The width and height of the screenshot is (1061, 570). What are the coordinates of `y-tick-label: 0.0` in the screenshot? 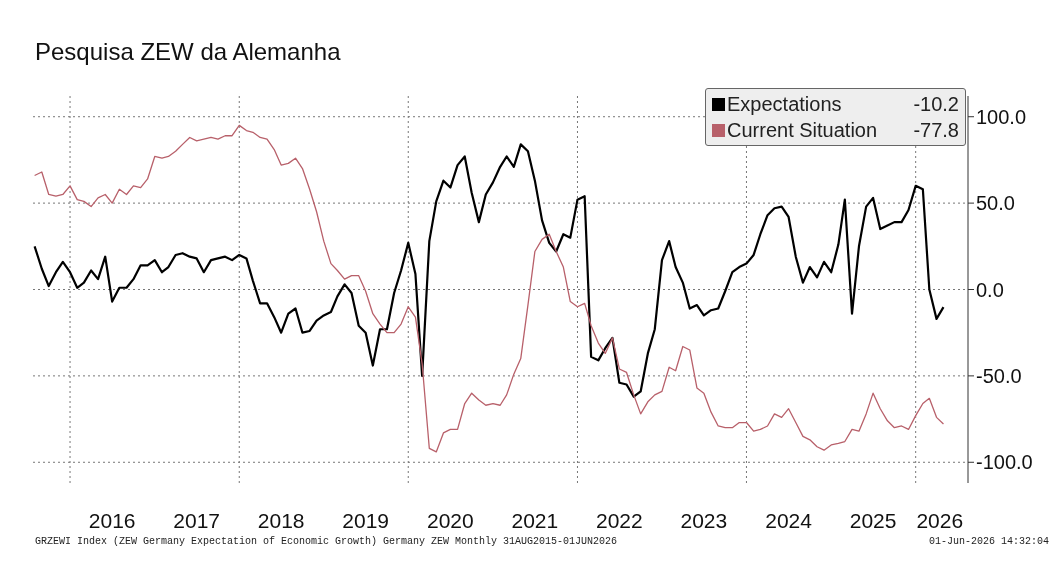 It's located at (990, 289).